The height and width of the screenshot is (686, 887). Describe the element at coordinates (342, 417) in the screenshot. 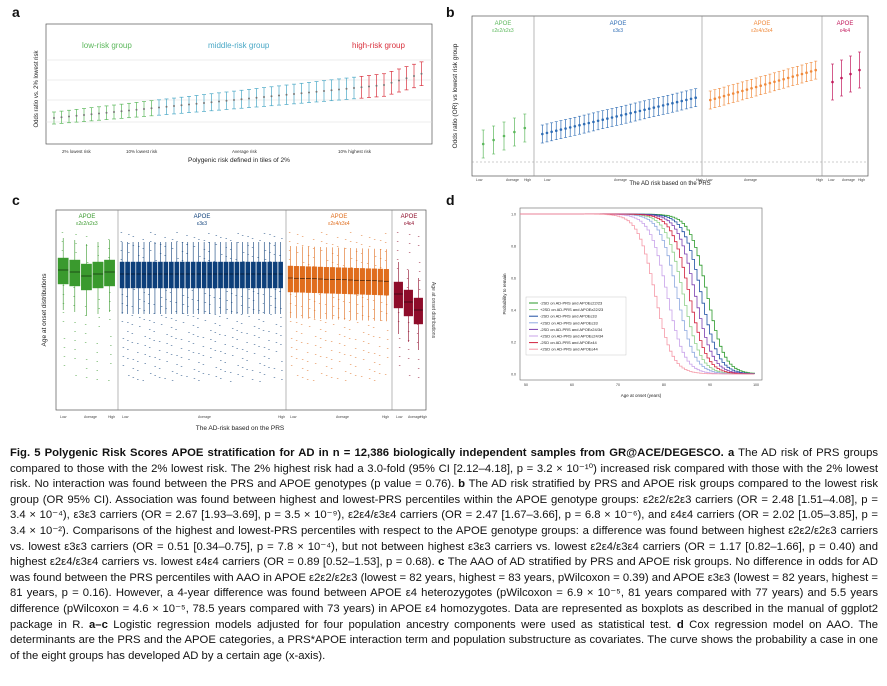

I see `panel-c-xtick: Average` at that location.